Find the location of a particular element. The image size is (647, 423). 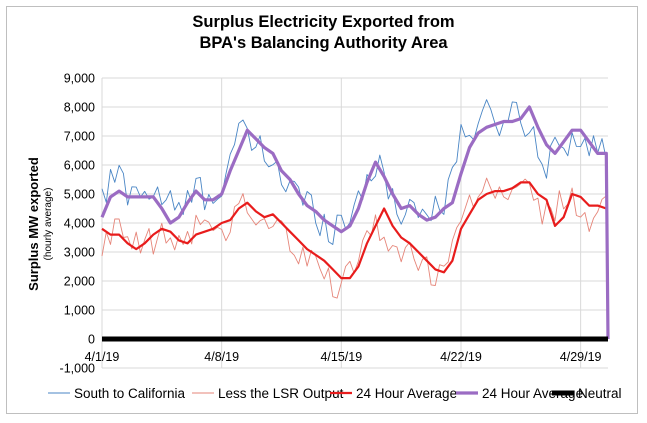

x-tick-label: 4/8/19 is located at coordinates (221, 357).